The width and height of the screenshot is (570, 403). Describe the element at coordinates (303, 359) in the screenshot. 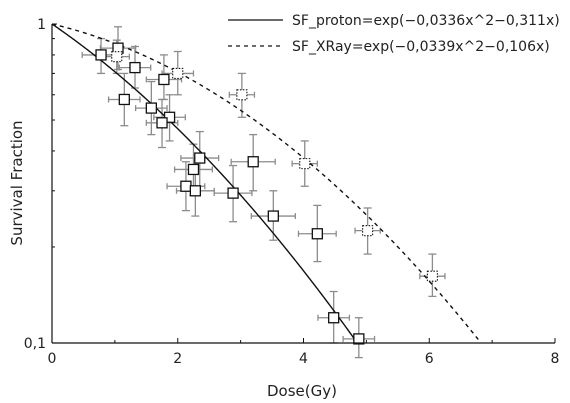

I see `x-tick-label: 4` at that location.